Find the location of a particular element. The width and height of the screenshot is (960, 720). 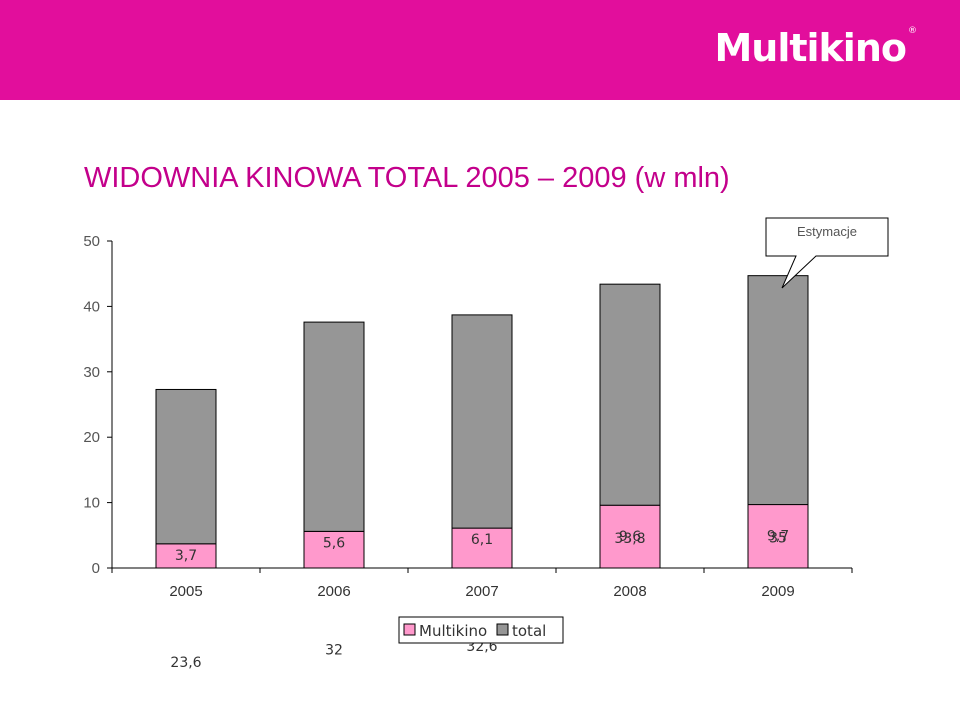

bar-multikino-2005 is located at coordinates (186, 556).